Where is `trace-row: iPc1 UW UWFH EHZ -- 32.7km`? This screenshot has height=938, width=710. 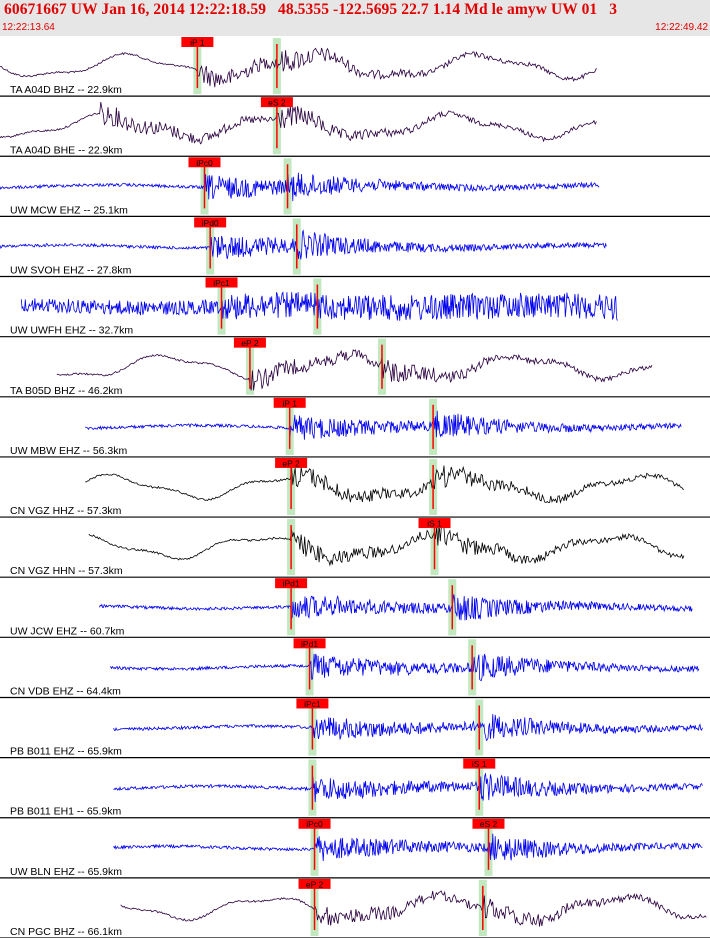 trace-row: iPc1 UW UWFH EHZ -- 32.7km is located at coordinates (355, 307).